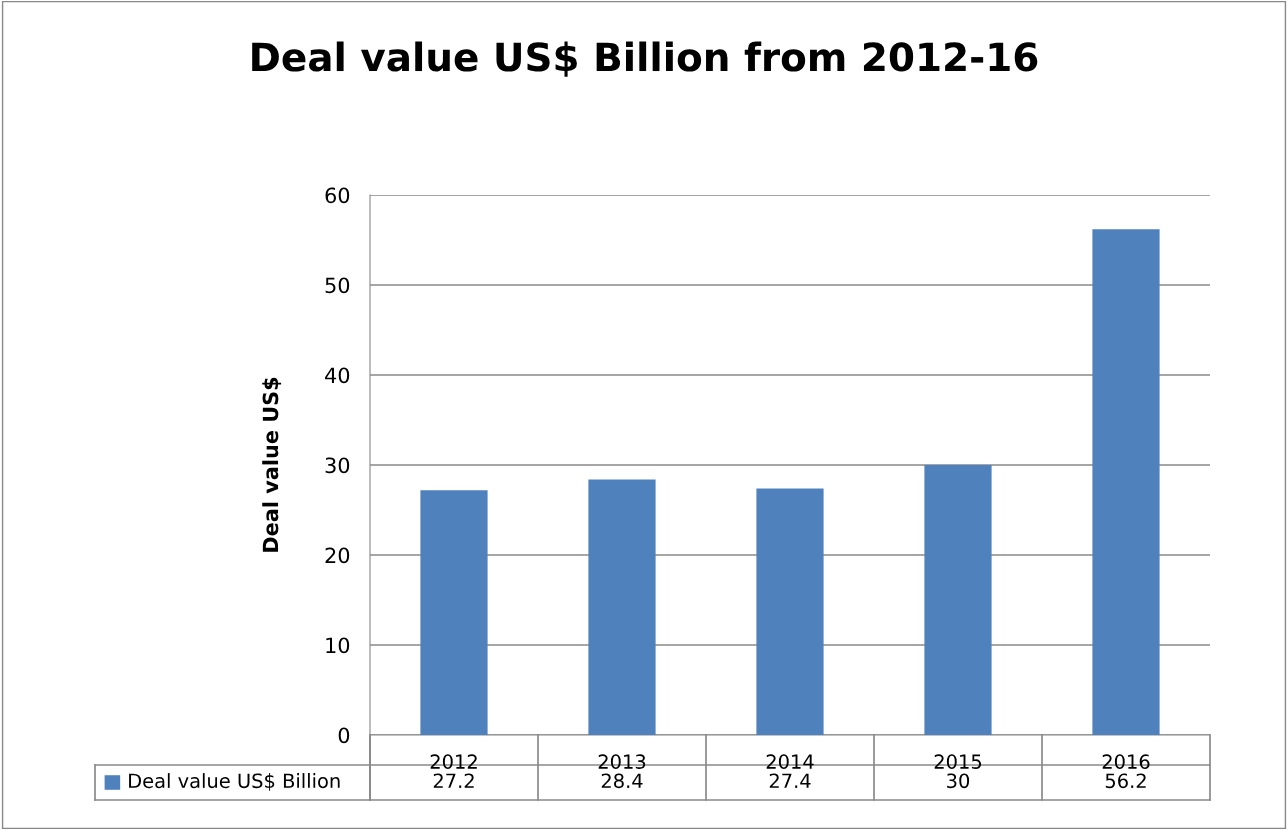  I want to click on y-tick-label: 0, so click(344, 735).